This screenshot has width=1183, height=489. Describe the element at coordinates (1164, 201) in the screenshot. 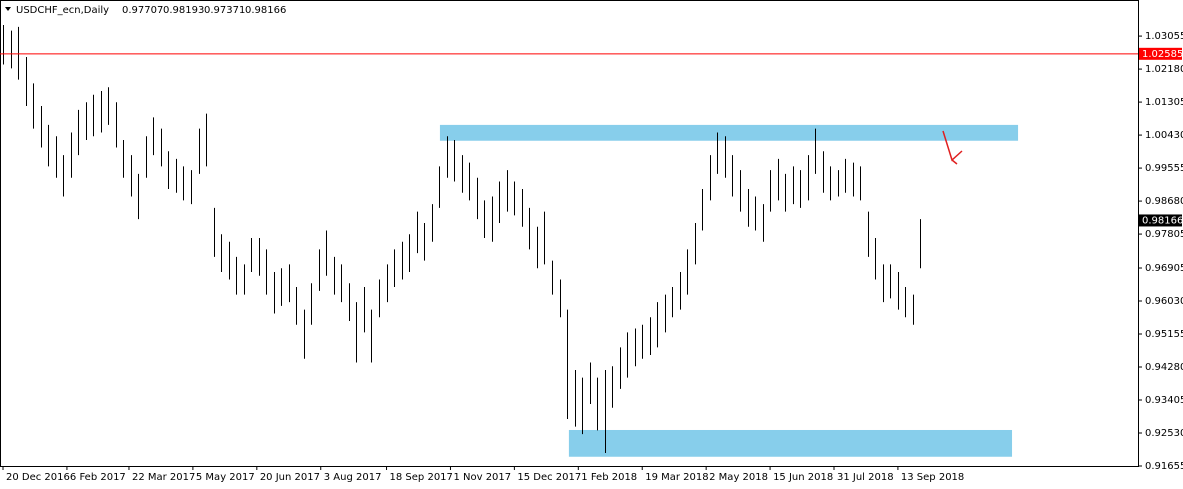

I see `y-tick-label: 0.98680` at that location.